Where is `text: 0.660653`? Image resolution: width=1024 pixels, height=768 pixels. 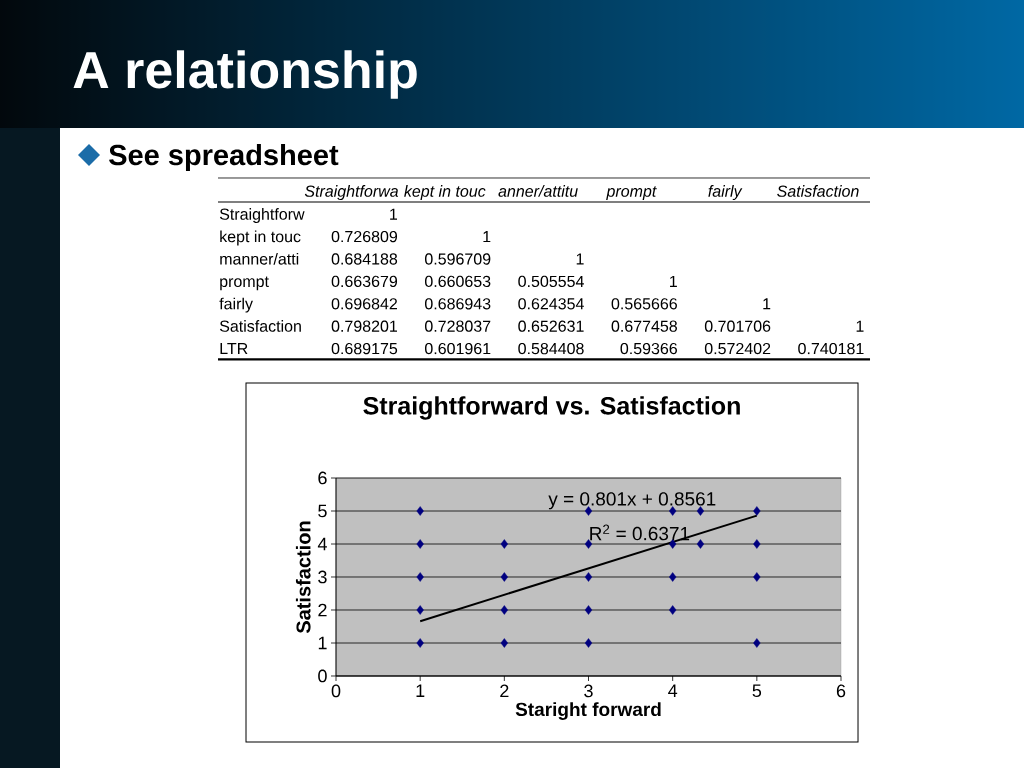
text: 0.660653 is located at coordinates (458, 281).